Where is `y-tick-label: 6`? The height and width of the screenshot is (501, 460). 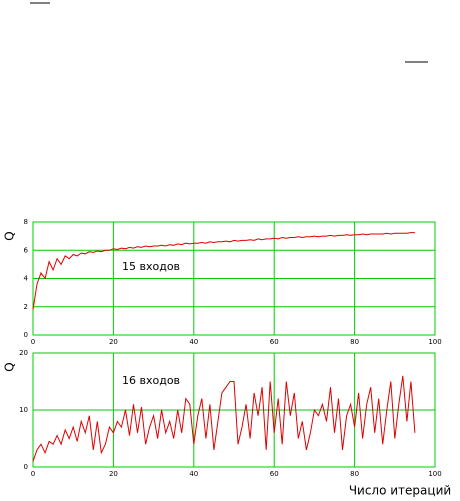 y-tick-label: 6 is located at coordinates (26, 250).